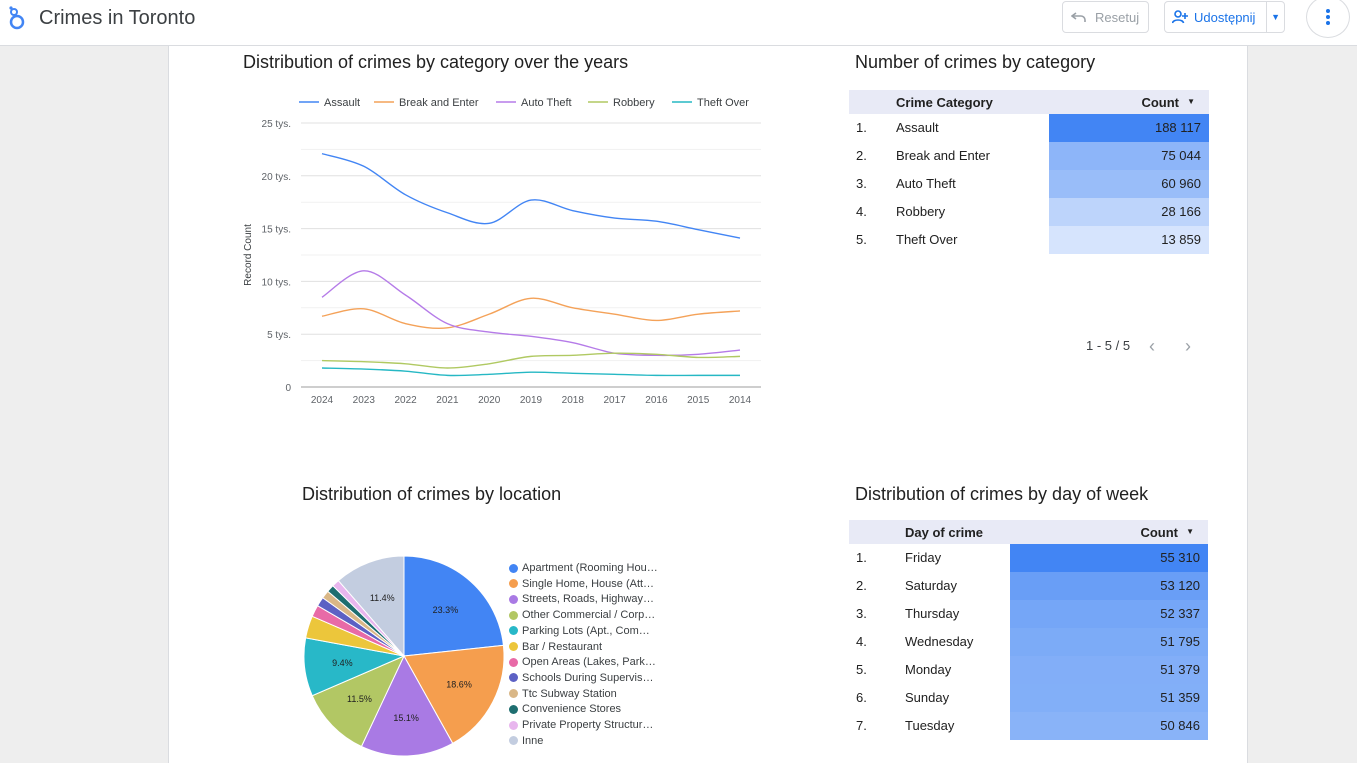 Image resolution: width=1357 pixels, height=763 pixels. What do you see at coordinates (546, 103) in the screenshot?
I see `legend-label: Auto Theft` at bounding box center [546, 103].